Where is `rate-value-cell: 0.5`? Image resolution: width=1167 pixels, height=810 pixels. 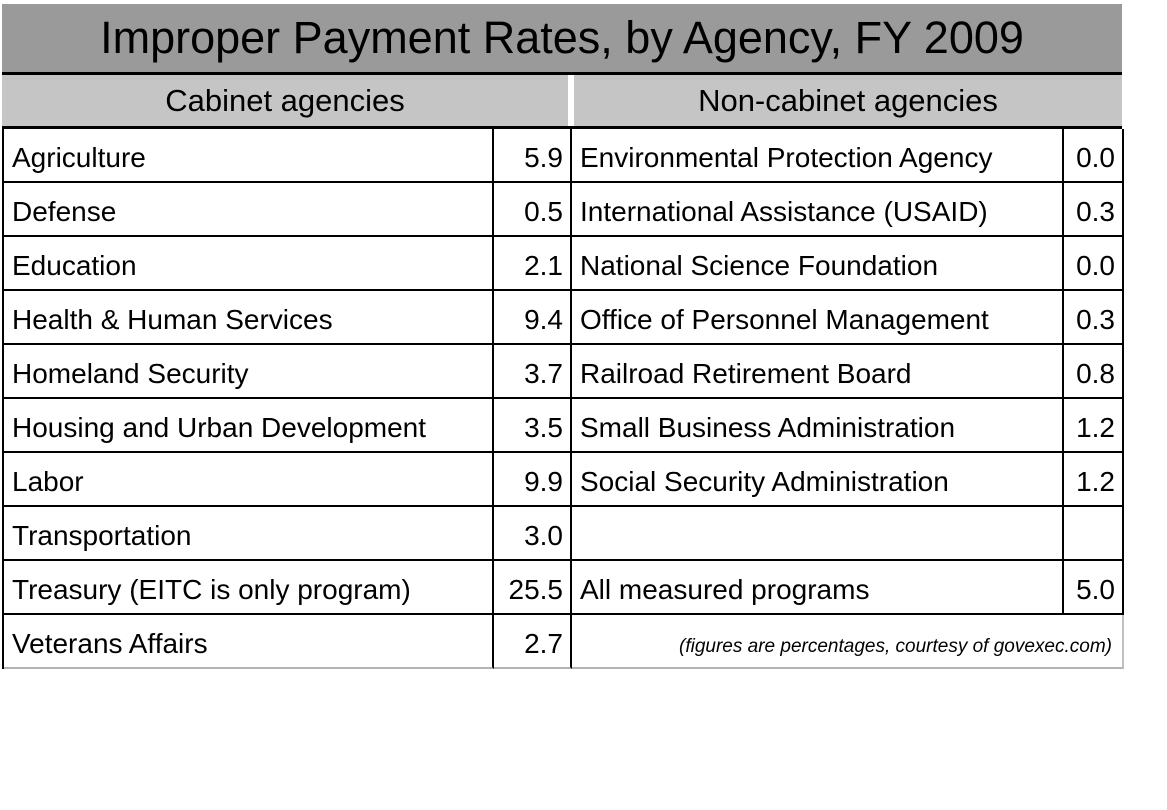
rate-value-cell: 0.5 is located at coordinates (533, 210).